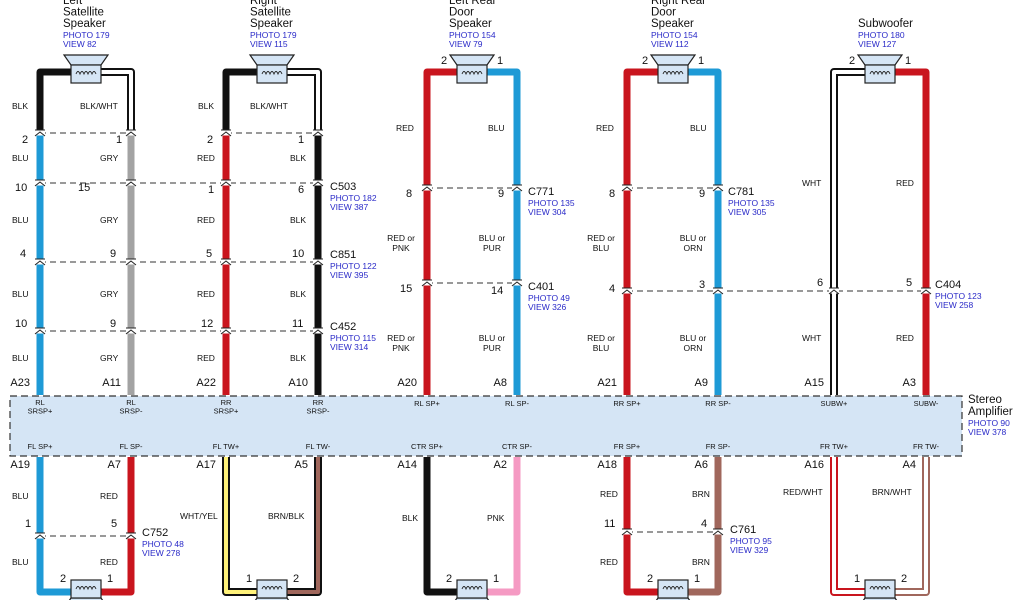  Describe the element at coordinates (814, 383) in the screenshot. I see `amp-pin: A15` at that location.